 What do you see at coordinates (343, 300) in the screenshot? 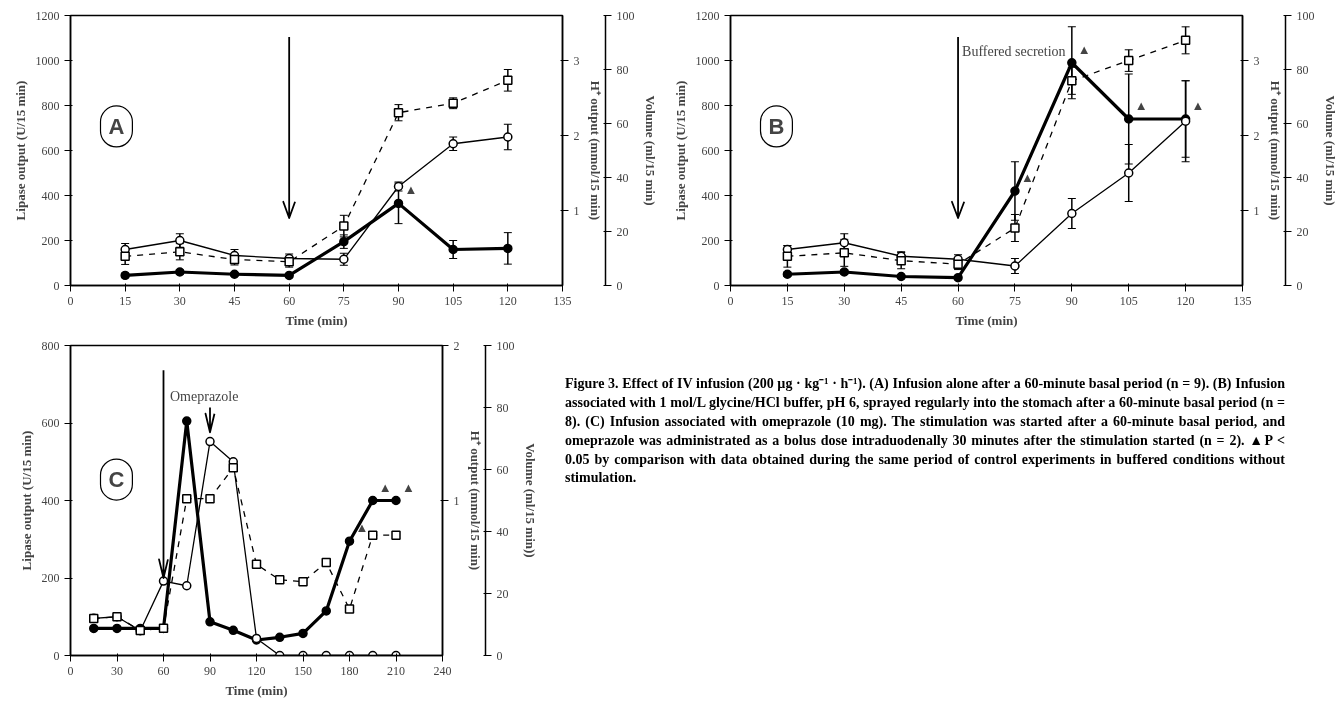
I see `x-tick-label: 75` at bounding box center [343, 300].